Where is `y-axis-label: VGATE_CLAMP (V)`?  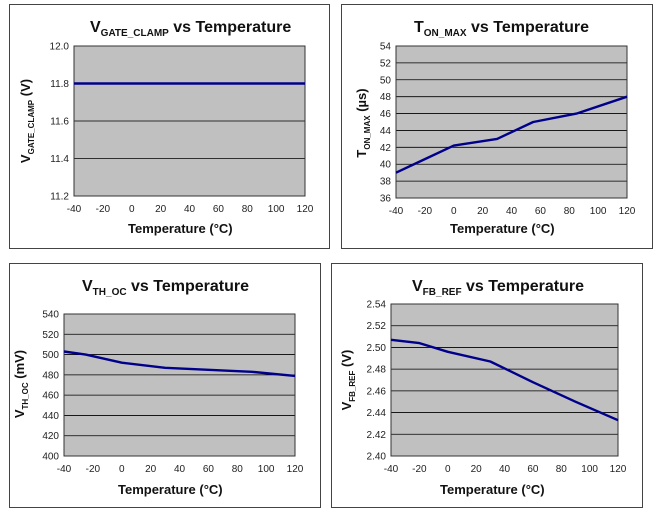 y-axis-label: VGATE_CLAMP (V) is located at coordinates (27, 121).